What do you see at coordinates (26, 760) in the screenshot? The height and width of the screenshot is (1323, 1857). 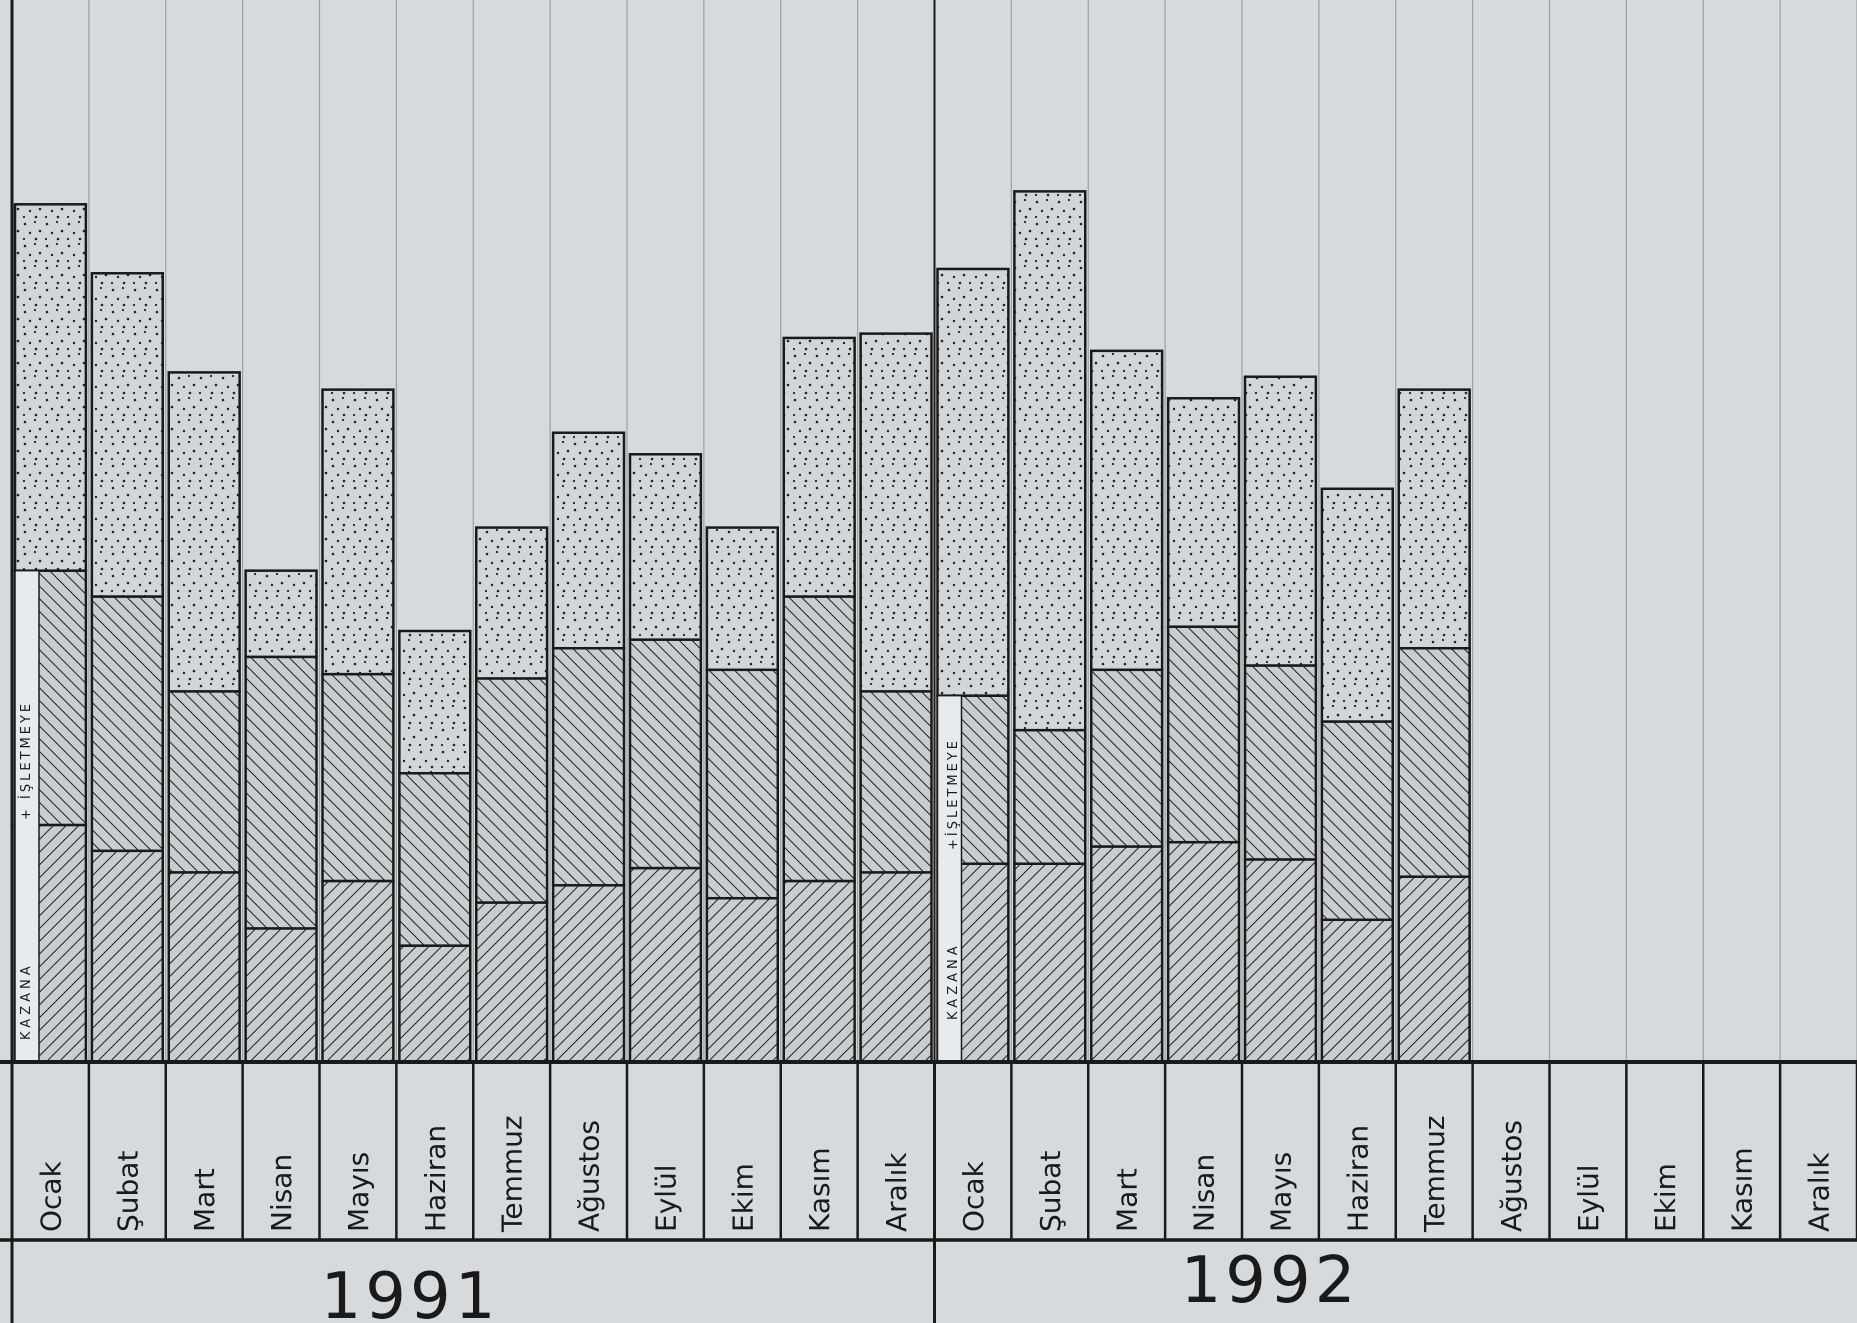 I see `segment-label-isletmeye-1991: + İŞLETMEYE` at bounding box center [26, 760].